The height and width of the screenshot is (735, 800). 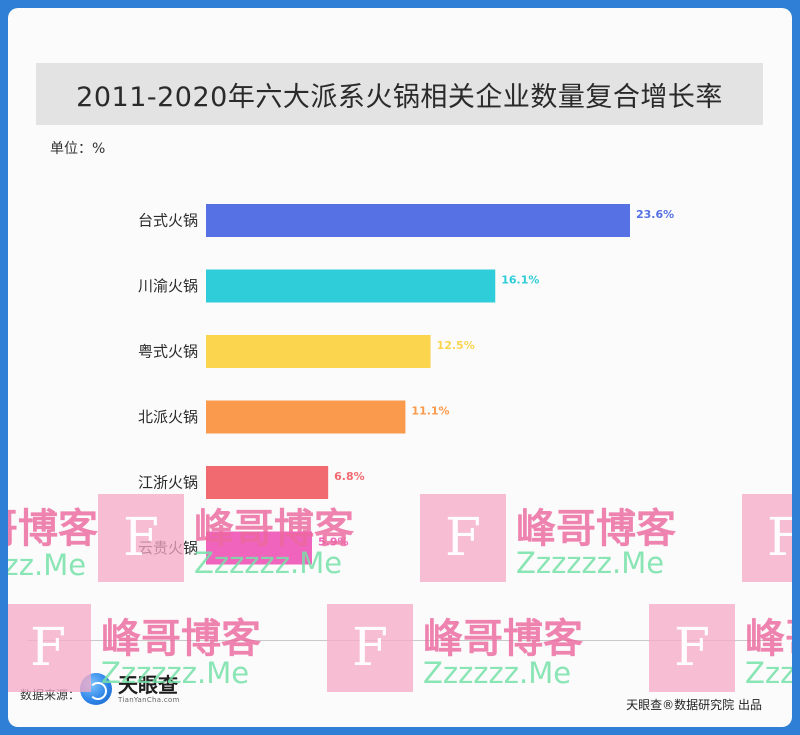 What do you see at coordinates (694, 705) in the screenshot?
I see `footer-credit: 天眼查®数据研究院 出品` at bounding box center [694, 705].